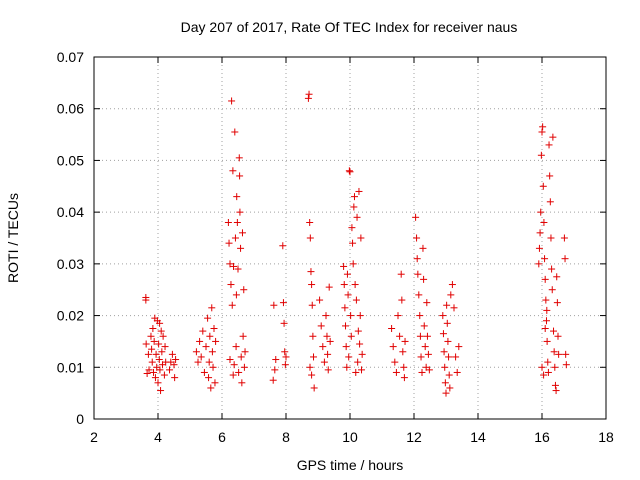 The height and width of the screenshot is (480, 640). I want to click on x-tick-label: 8, so click(286, 437).